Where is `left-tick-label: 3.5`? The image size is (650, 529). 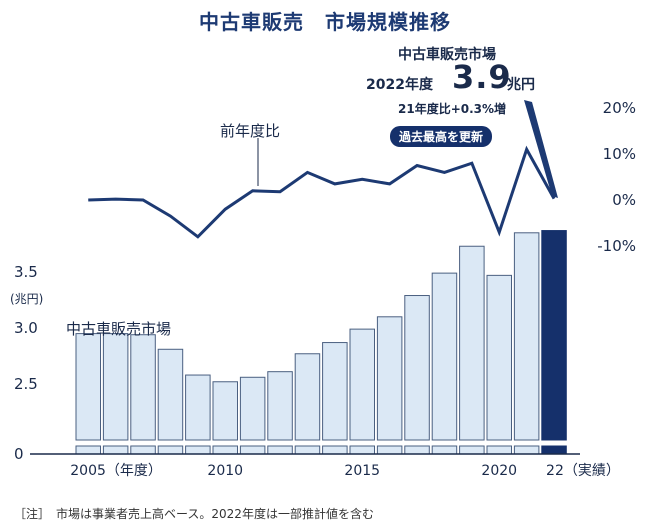 left-tick-label: 3.5 is located at coordinates (26, 272).